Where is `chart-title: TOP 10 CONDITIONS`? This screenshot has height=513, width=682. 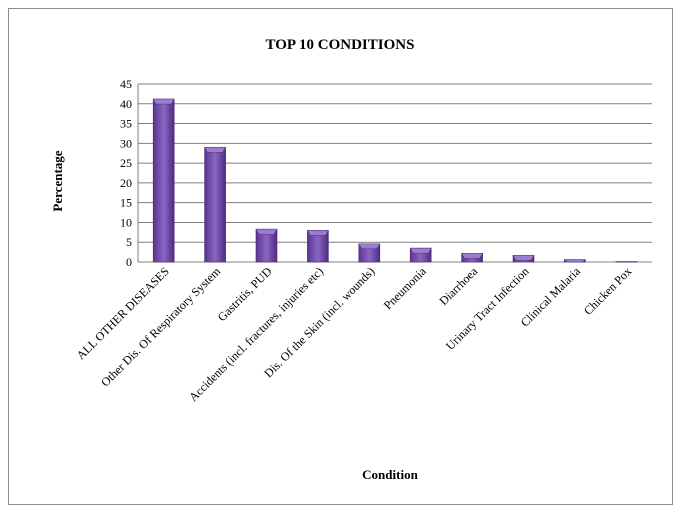
chart-title: TOP 10 CONDITIONS is located at coordinates (340, 45).